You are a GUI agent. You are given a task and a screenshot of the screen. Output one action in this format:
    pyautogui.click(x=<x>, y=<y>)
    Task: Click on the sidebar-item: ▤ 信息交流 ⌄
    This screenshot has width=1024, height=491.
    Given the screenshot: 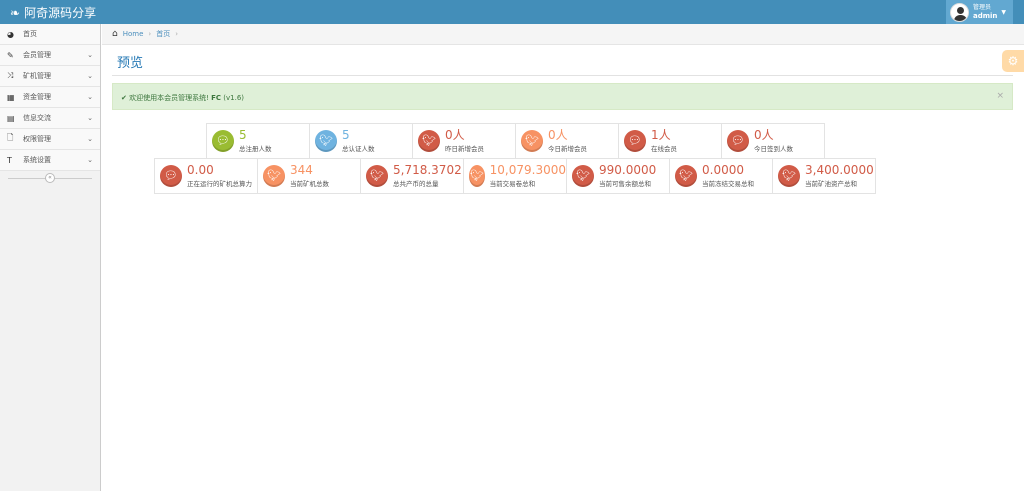 What is the action you would take?
    pyautogui.click(x=50, y=118)
    